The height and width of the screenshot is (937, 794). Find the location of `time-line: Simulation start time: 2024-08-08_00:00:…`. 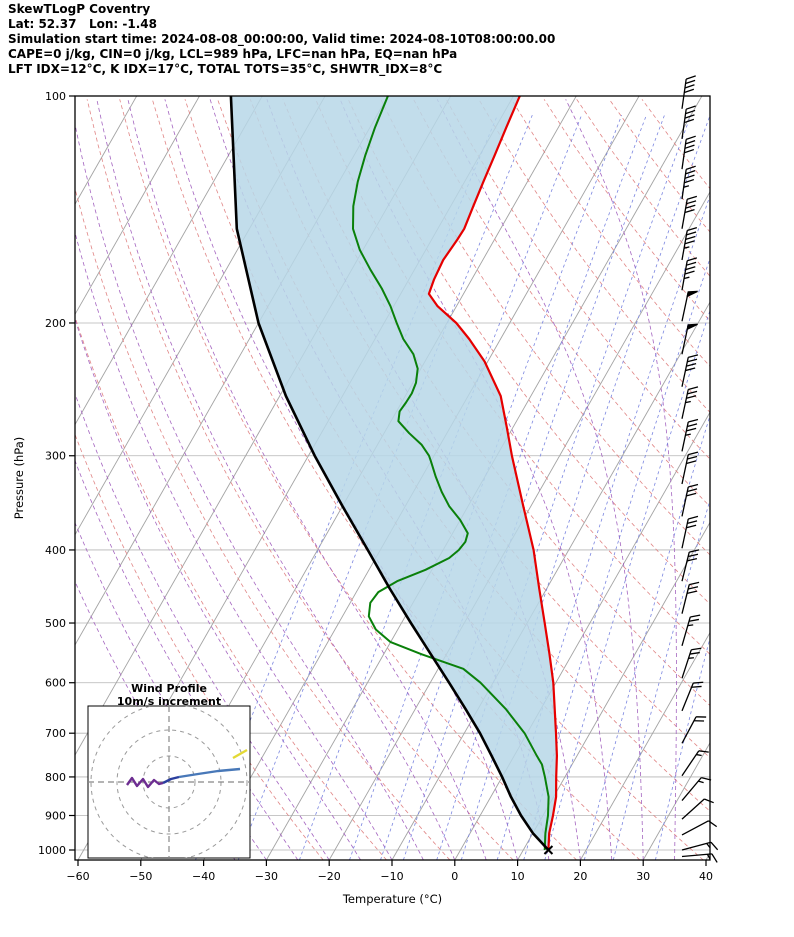

time-line: Simulation start time: 2024-08-08_00:00:… is located at coordinates (282, 39).